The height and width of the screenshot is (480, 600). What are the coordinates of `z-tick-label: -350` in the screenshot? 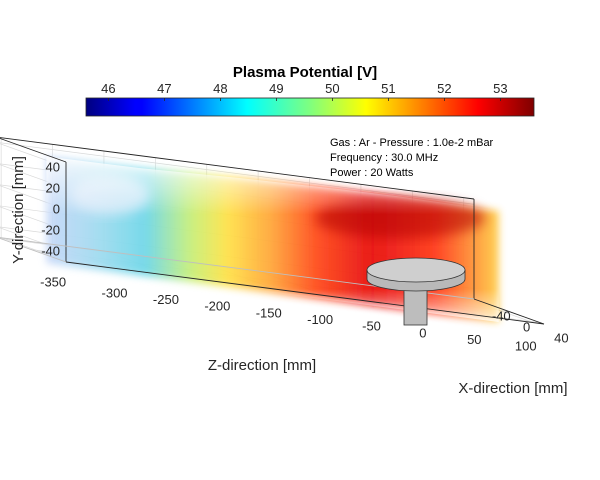 It's located at (53, 282).